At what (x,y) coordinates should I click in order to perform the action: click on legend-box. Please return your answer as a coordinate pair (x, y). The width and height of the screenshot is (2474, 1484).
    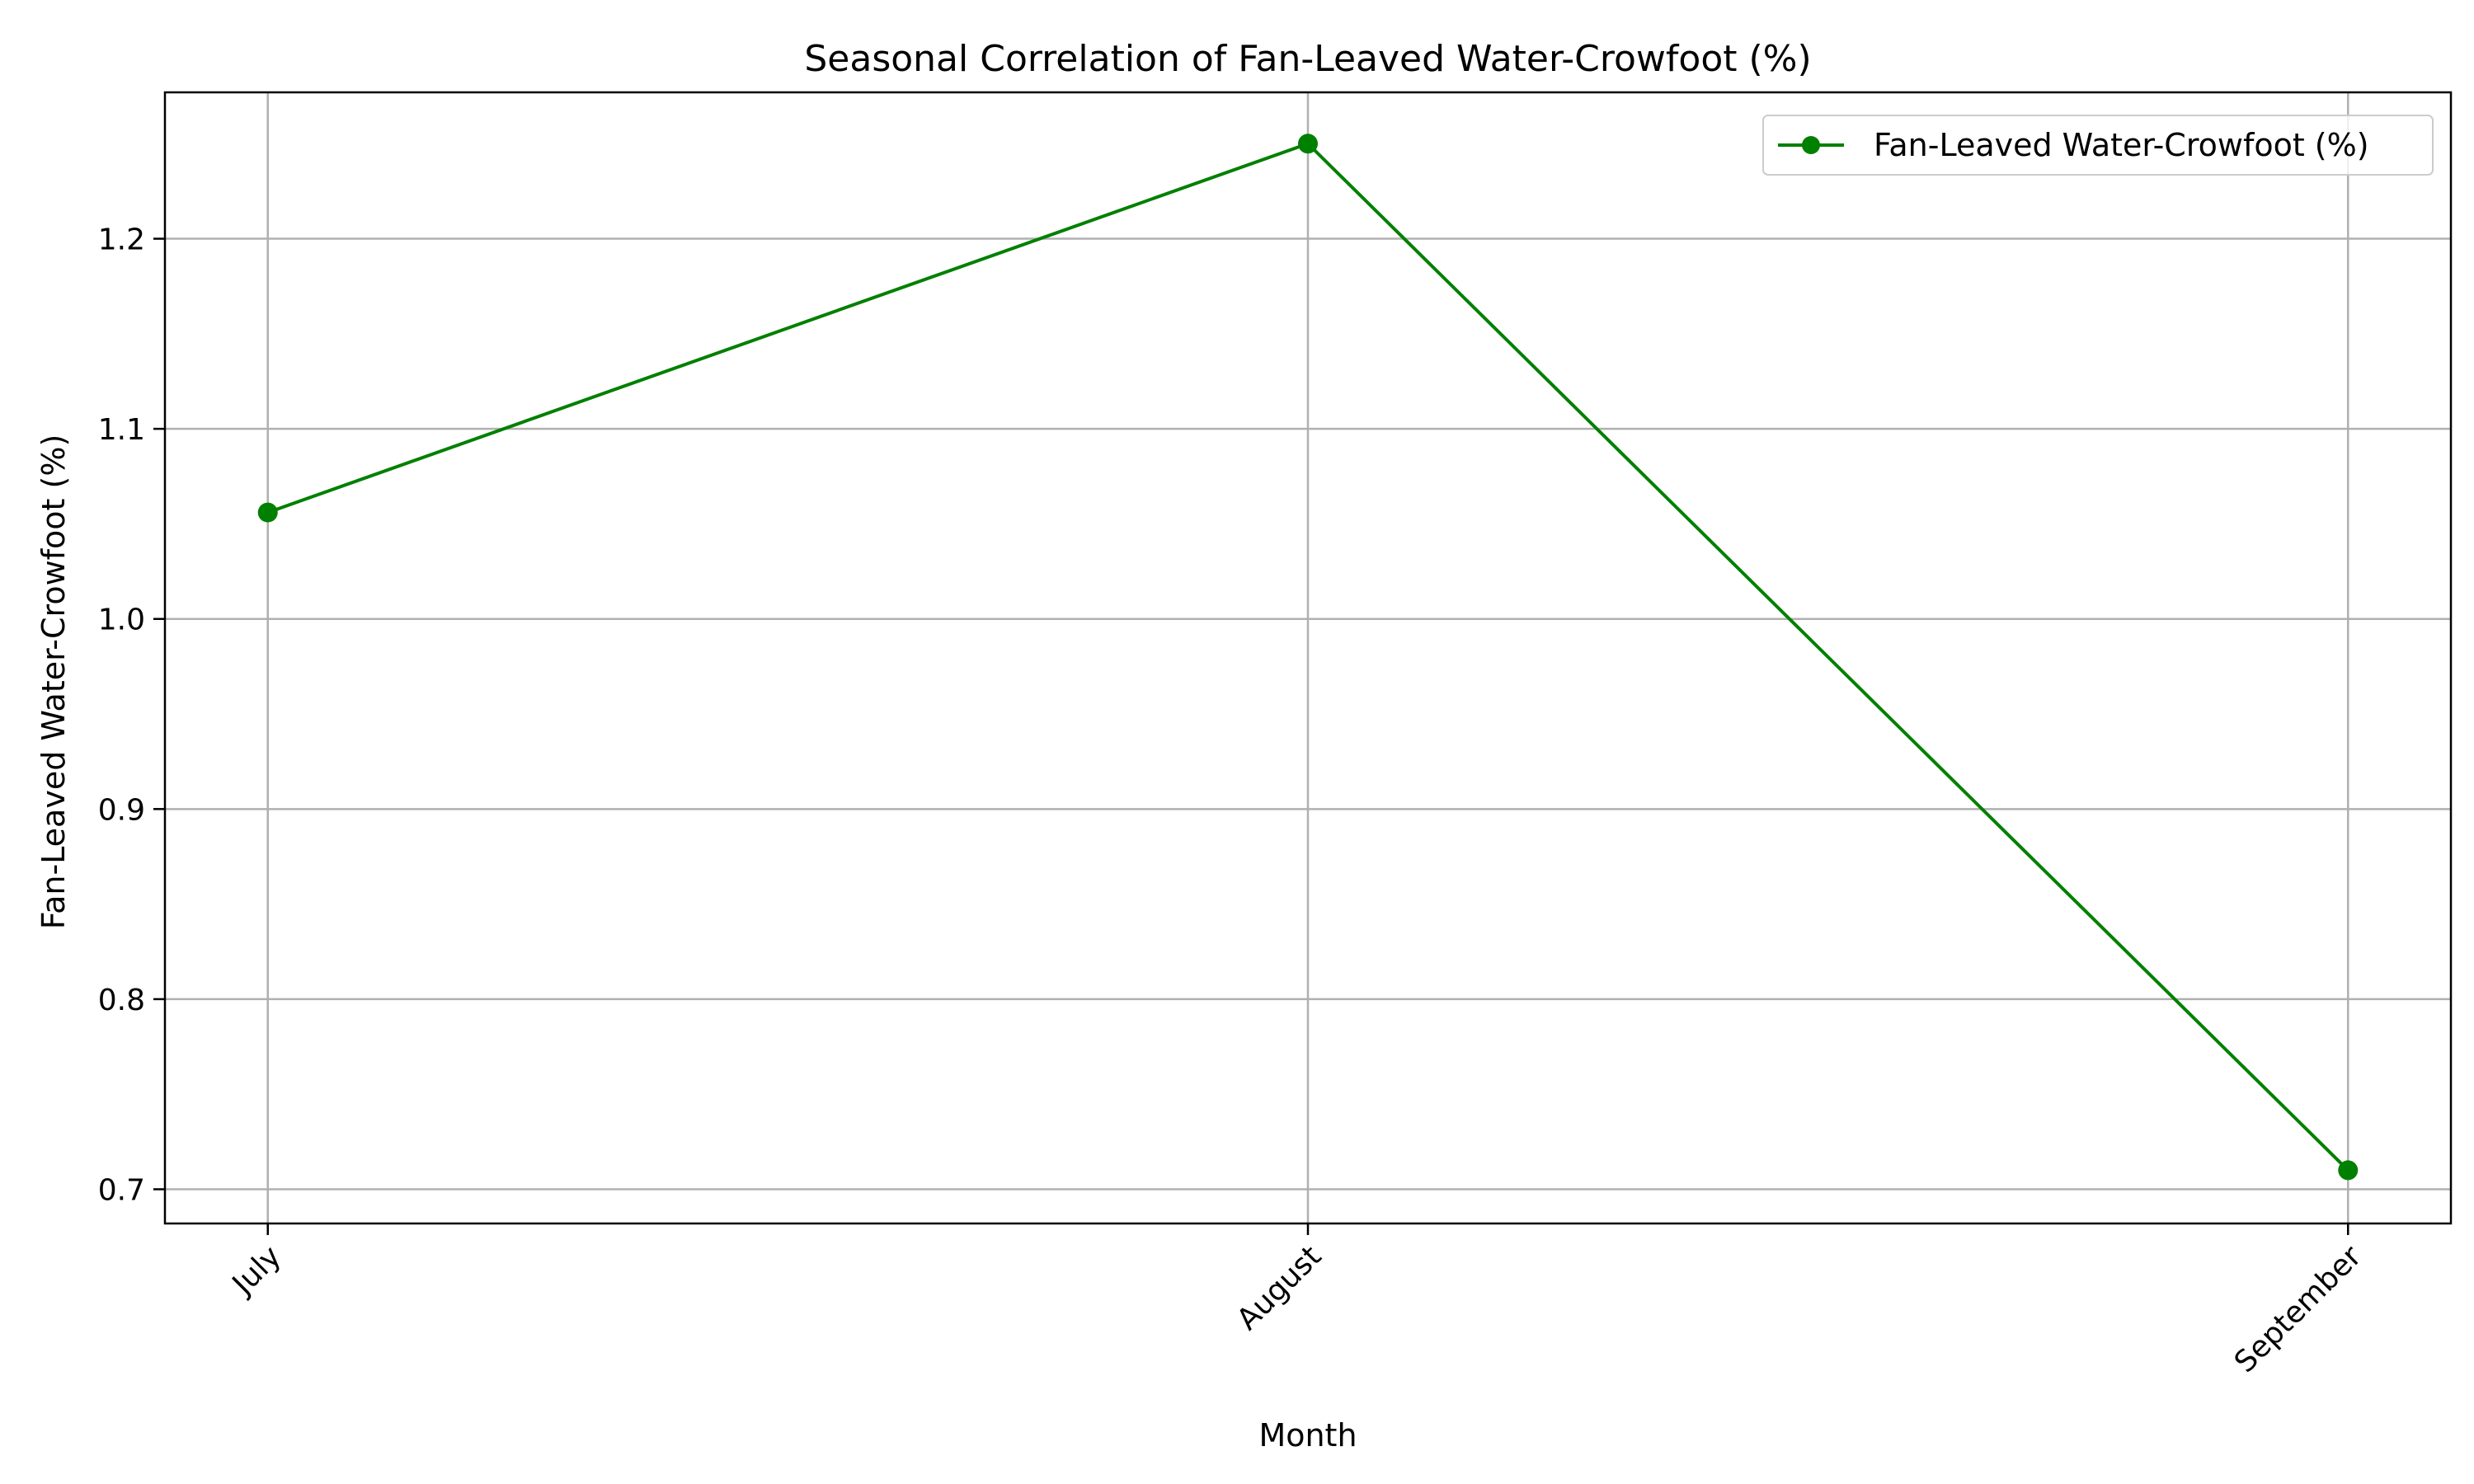
    Looking at the image, I should click on (2098, 145).